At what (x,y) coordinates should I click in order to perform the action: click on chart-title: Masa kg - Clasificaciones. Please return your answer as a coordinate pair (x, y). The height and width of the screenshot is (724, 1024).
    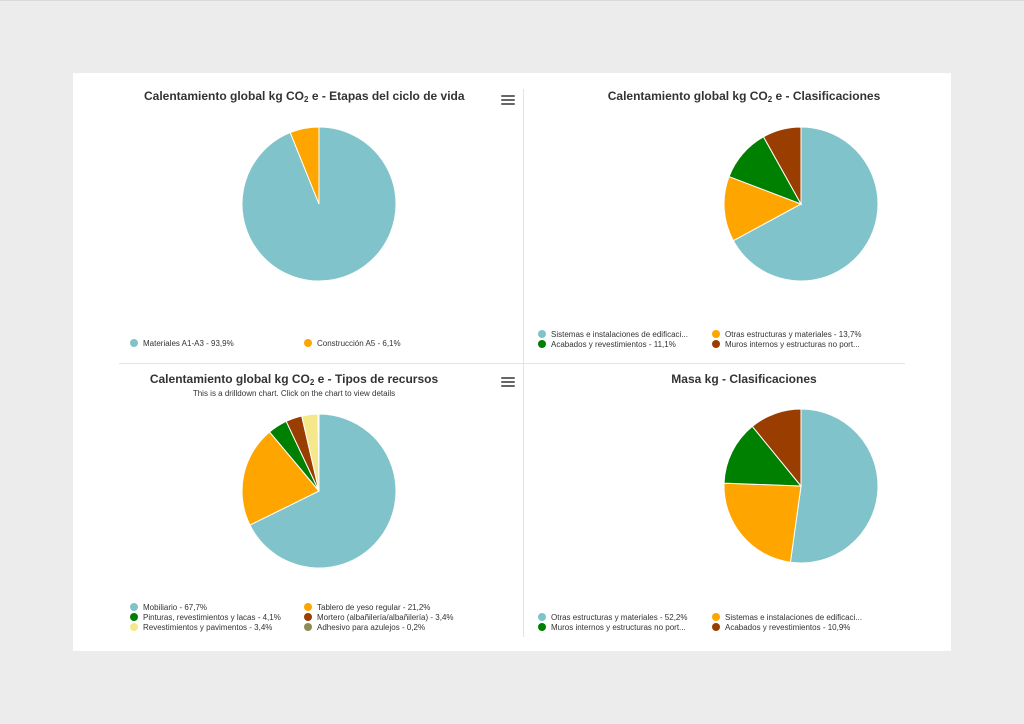
    Looking at the image, I should click on (744, 379).